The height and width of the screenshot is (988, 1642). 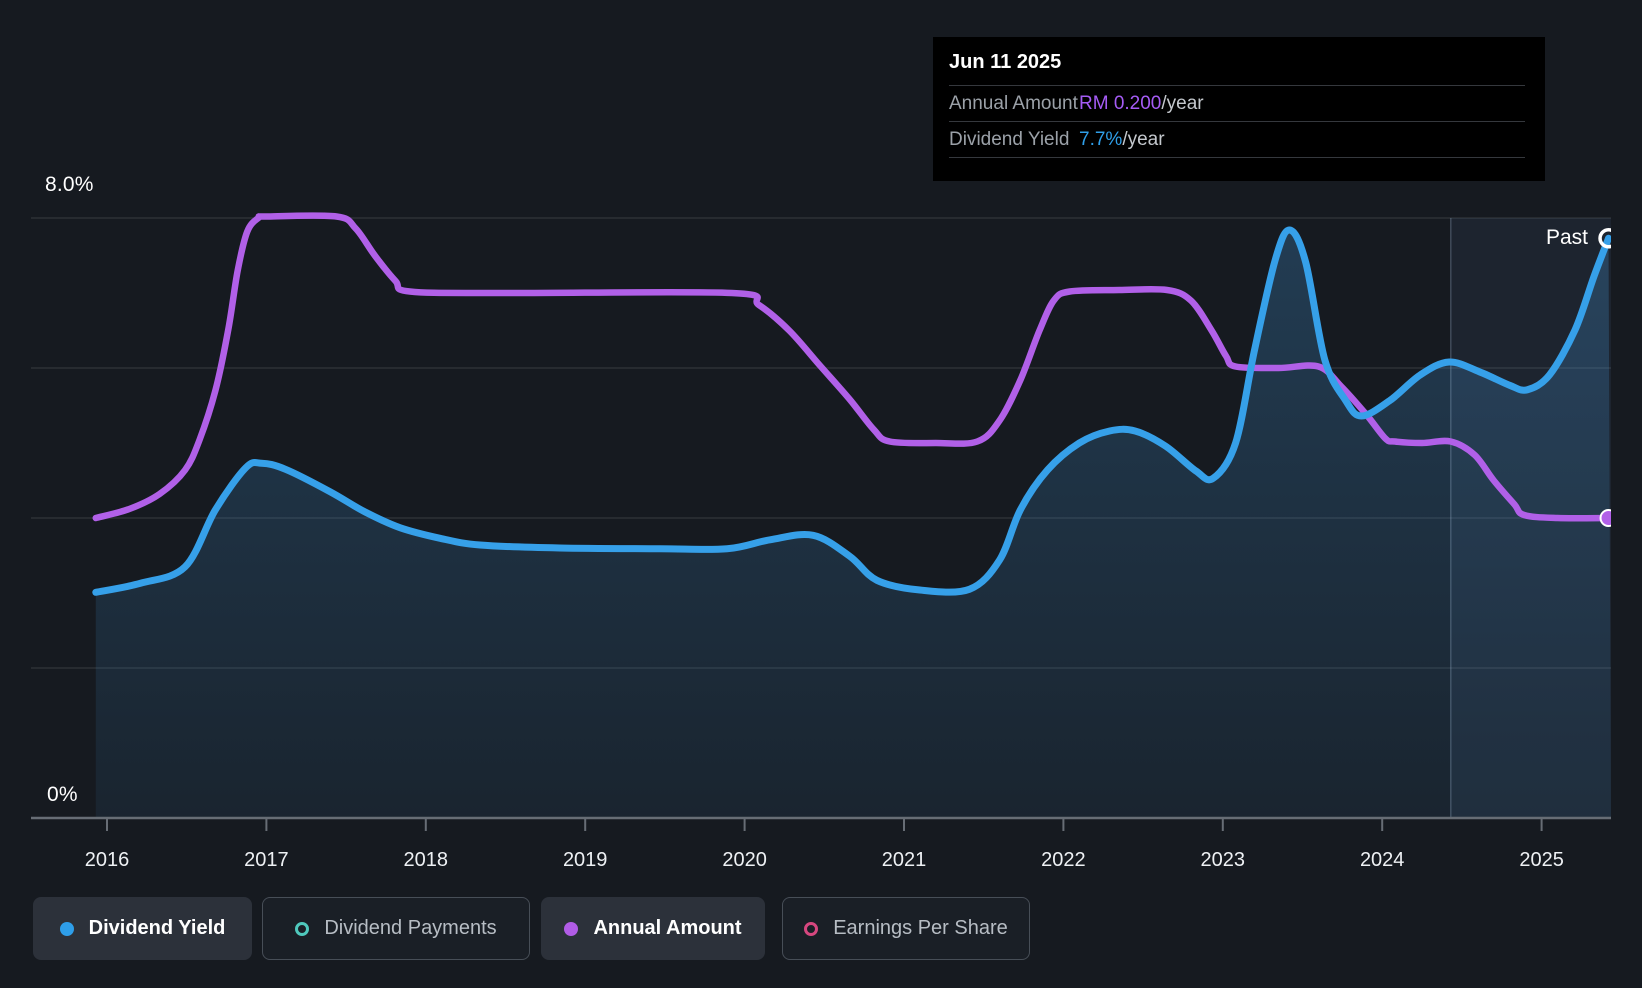 I want to click on y-axis-bottom-label: 0%, so click(x=62, y=794).